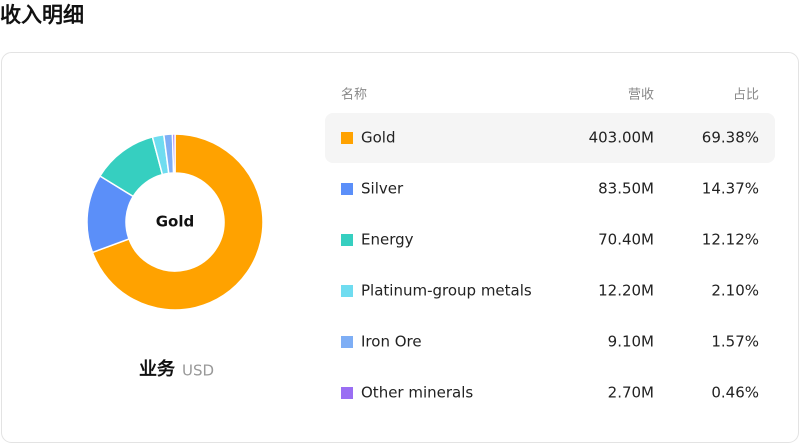 This screenshot has width=800, height=448. Describe the element at coordinates (735, 291) in the screenshot. I see `row-share: 2.10%` at that location.